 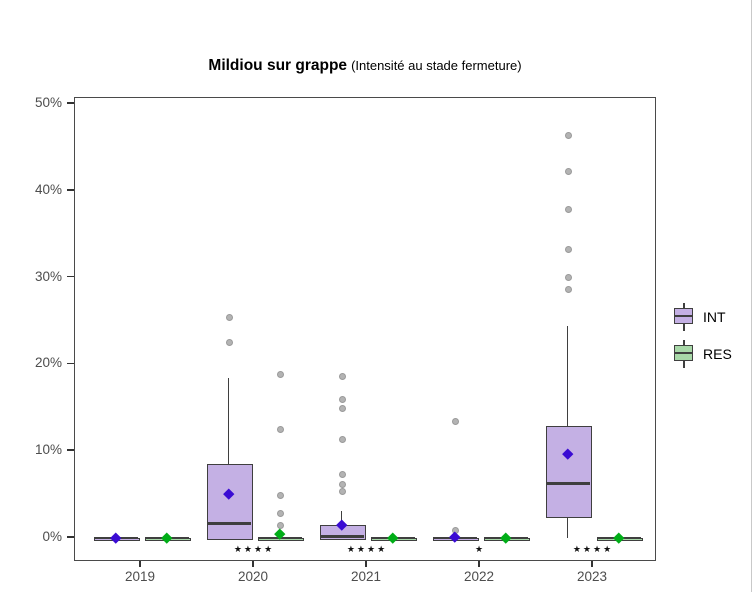 What do you see at coordinates (593, 549) in the screenshot?
I see `significance-stars-2023: ★★★★` at bounding box center [593, 549].